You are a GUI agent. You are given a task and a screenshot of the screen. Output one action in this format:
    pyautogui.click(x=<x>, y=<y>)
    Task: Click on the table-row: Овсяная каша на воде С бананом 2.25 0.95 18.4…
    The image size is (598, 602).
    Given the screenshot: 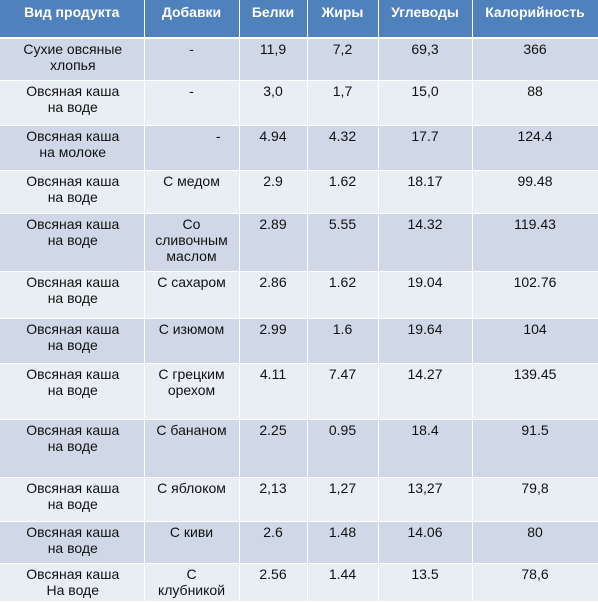 What is the action you would take?
    pyautogui.click(x=299, y=448)
    